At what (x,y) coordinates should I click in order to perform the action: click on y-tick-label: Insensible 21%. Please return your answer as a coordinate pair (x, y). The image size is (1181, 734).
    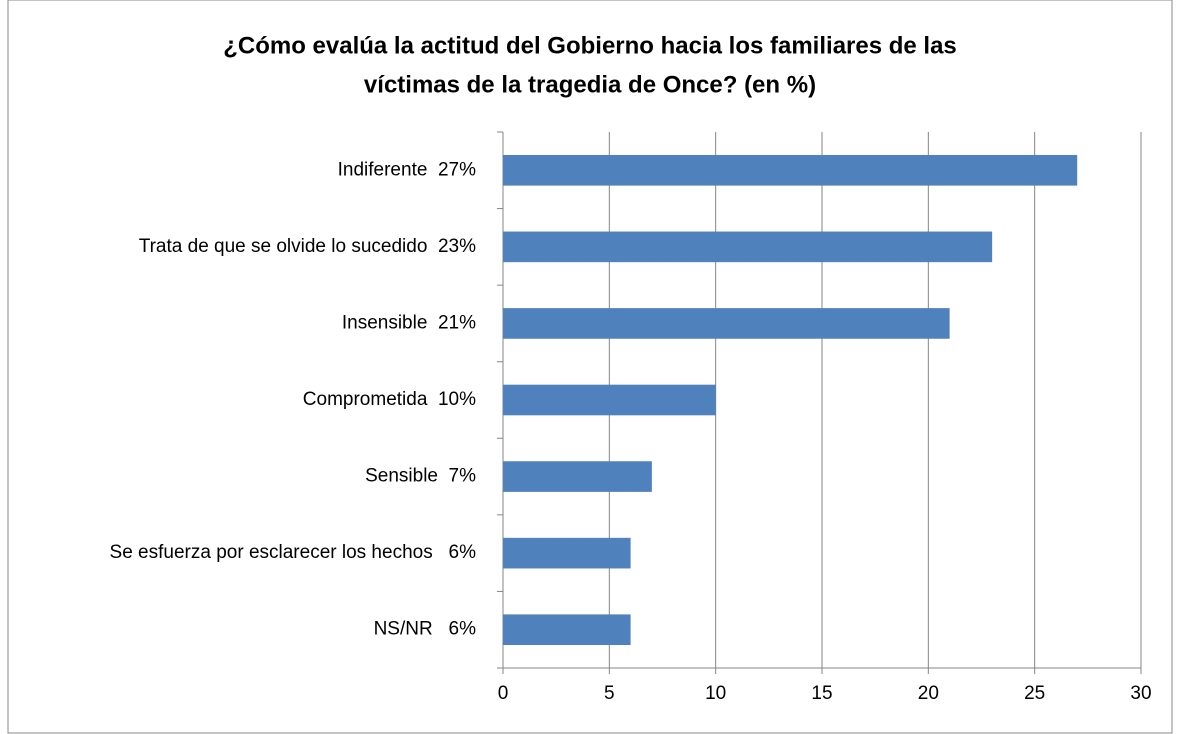
    Looking at the image, I should click on (409, 322).